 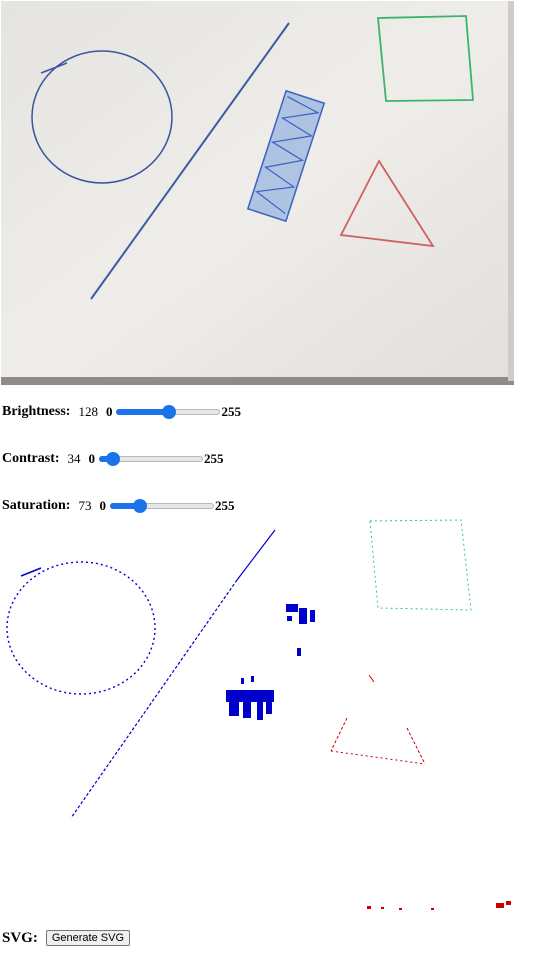 I want to click on contrast-slider, so click(x=151, y=459).